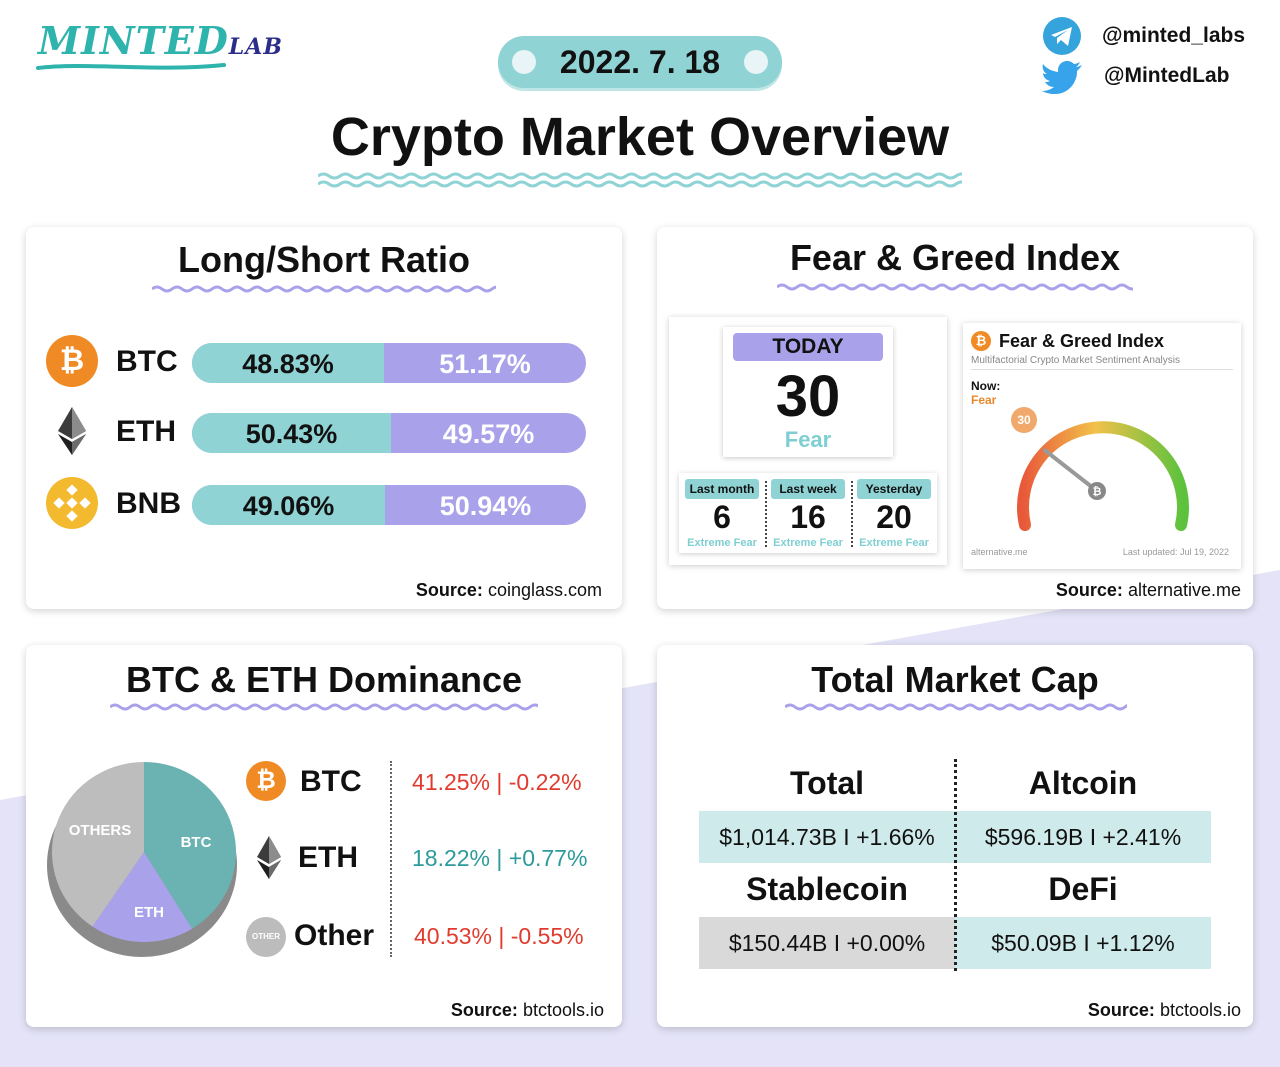  Describe the element at coordinates (149, 912) in the screenshot. I see `pie-label-eth: ETH` at that location.